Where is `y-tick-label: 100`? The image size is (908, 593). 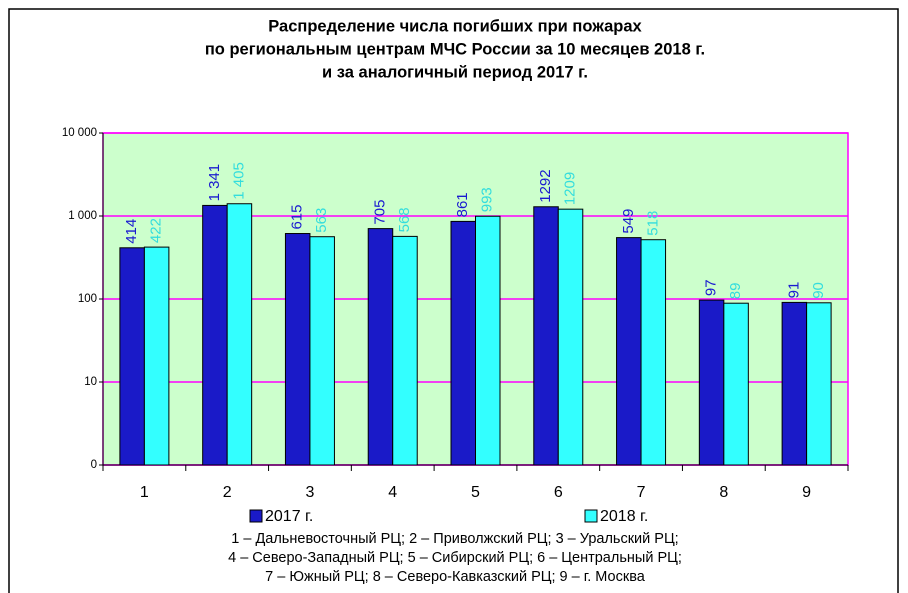
y-tick-label: 100 is located at coordinates (87, 299).